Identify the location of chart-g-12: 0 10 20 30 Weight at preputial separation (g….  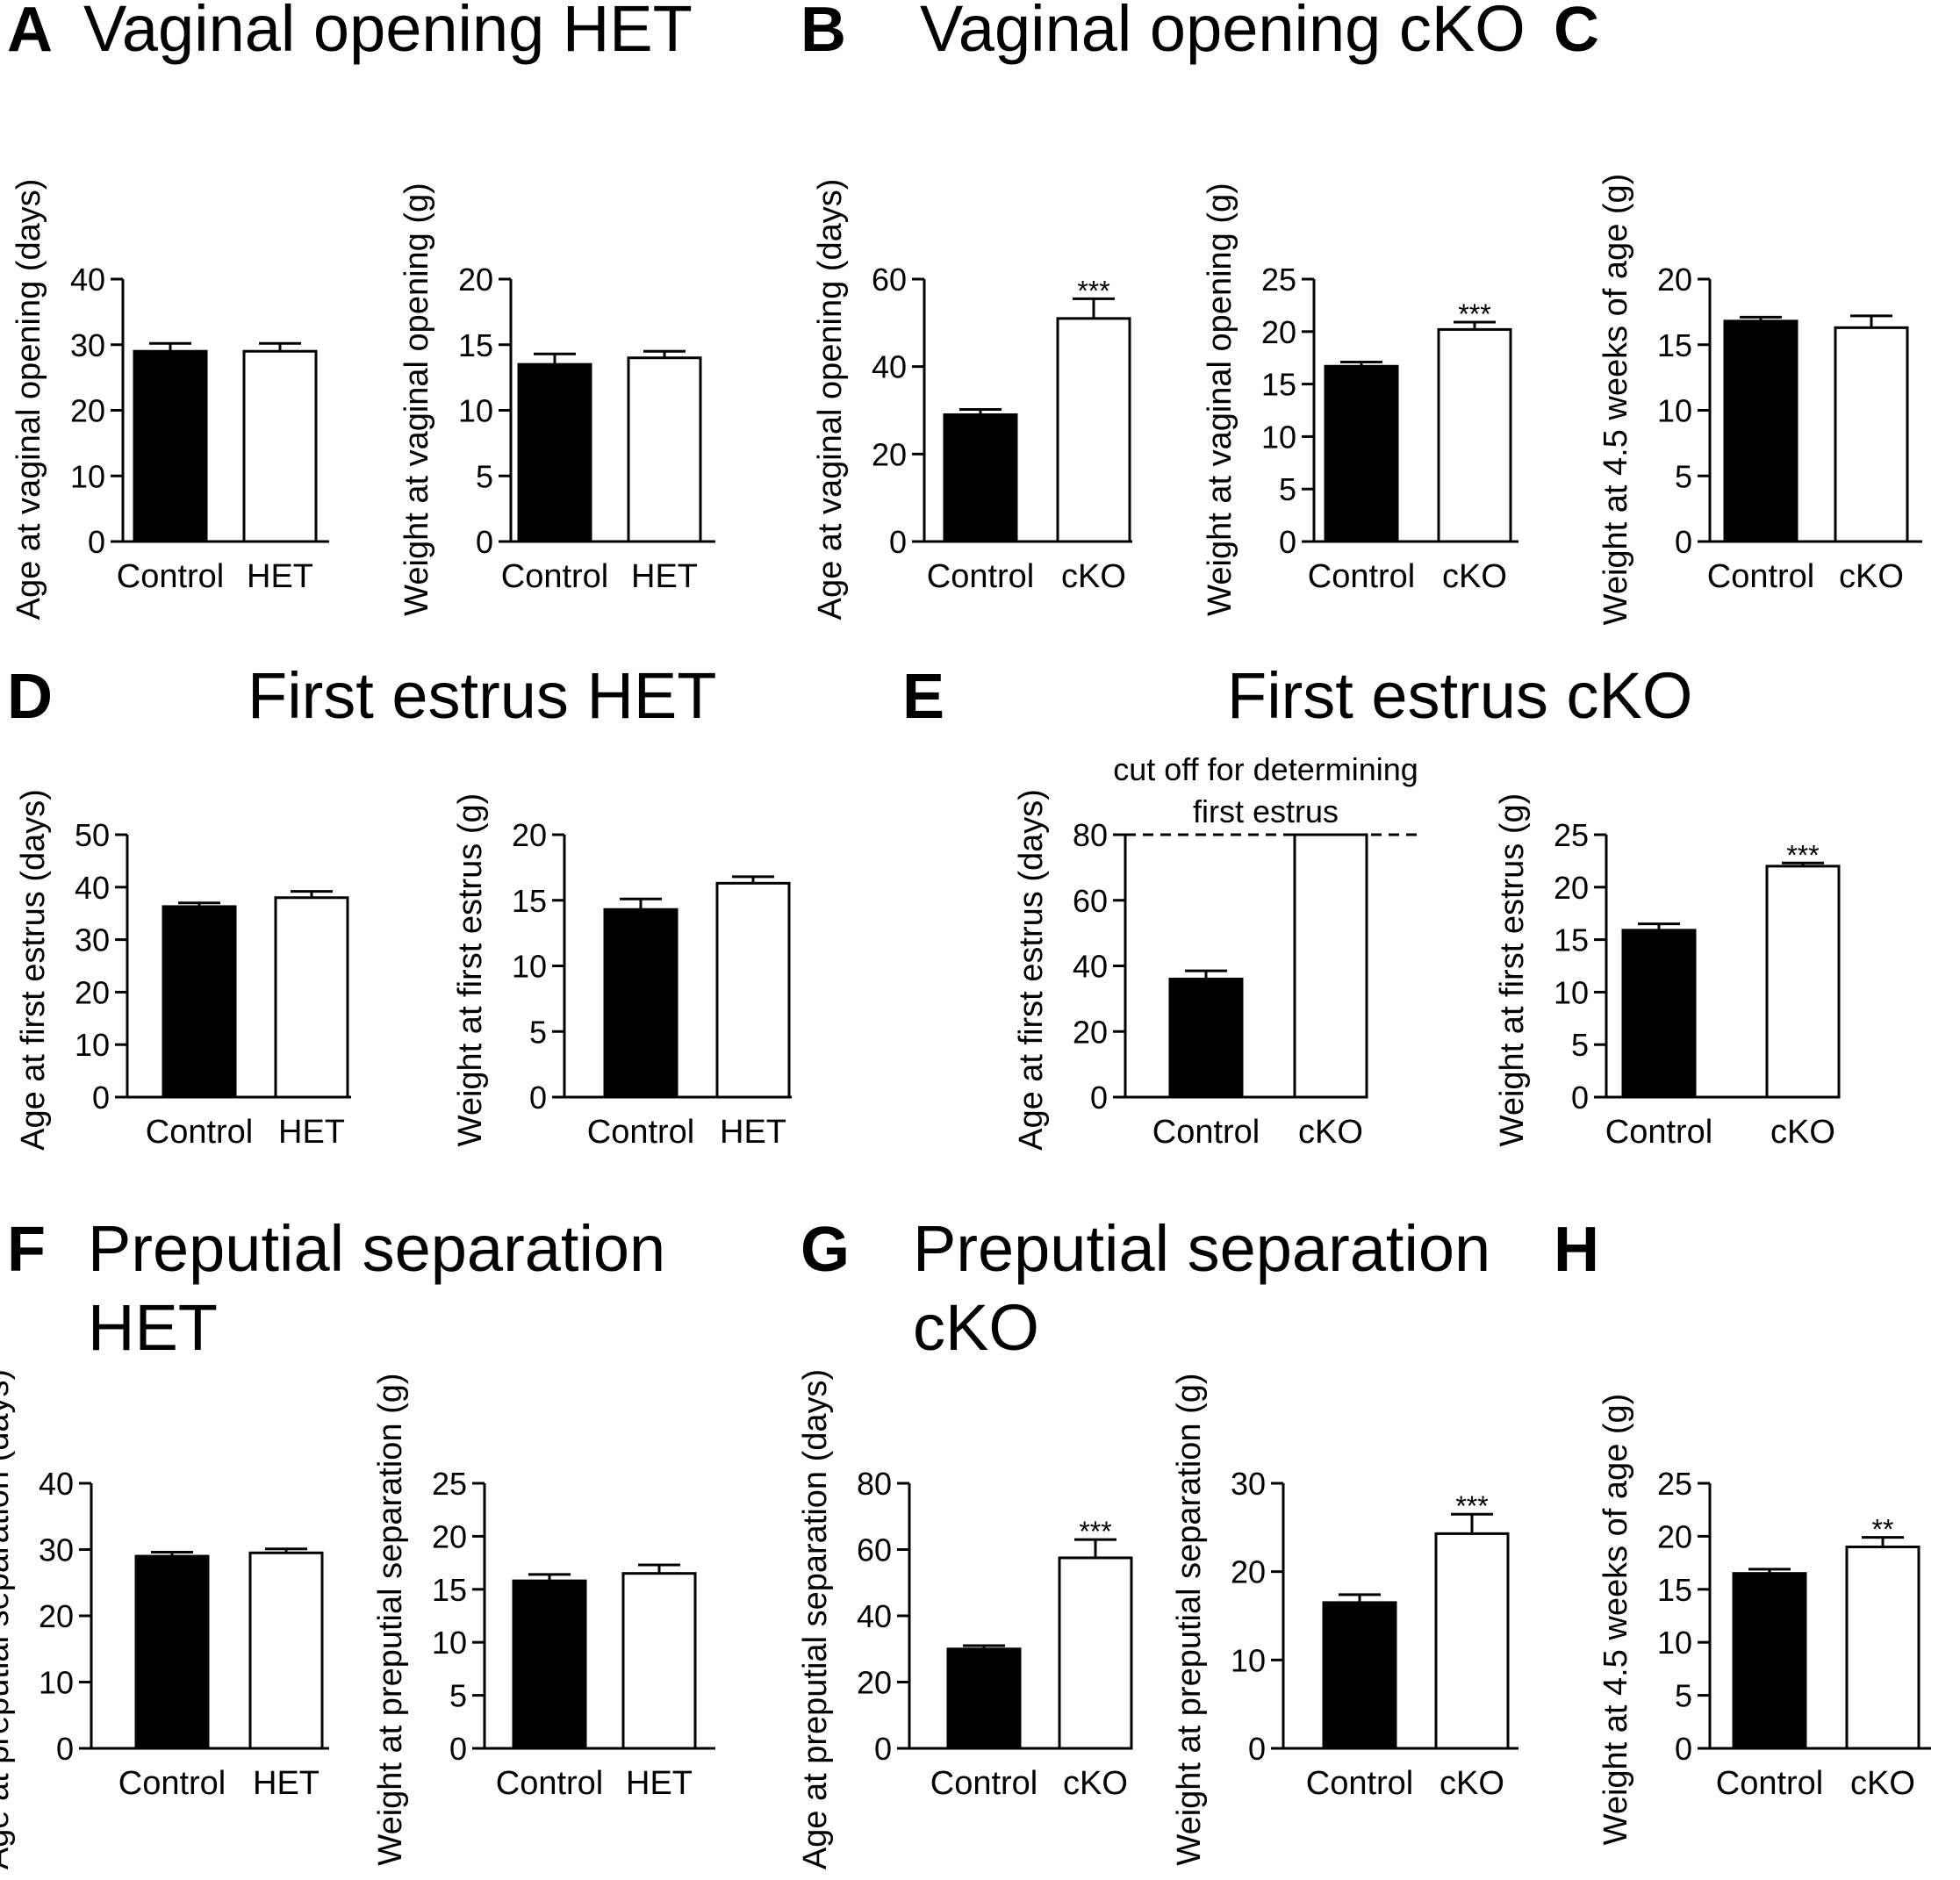
(1344, 1620).